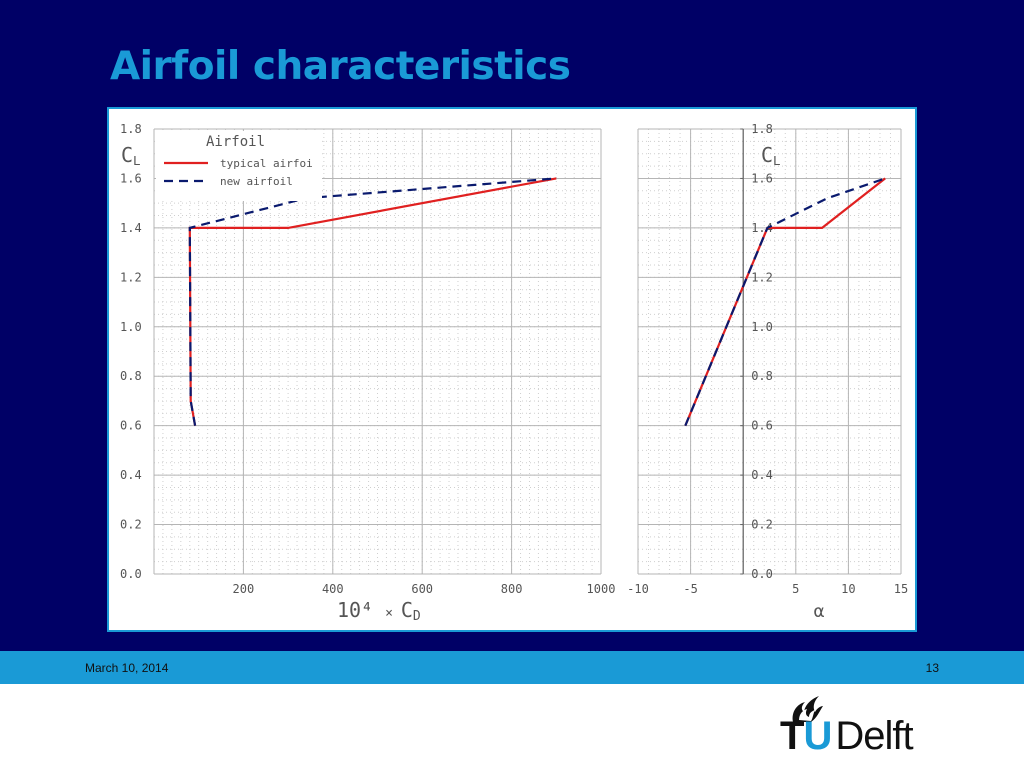 The height and width of the screenshot is (768, 1024). Describe the element at coordinates (512, 589) in the screenshot. I see `x-tick-label: 800` at that location.